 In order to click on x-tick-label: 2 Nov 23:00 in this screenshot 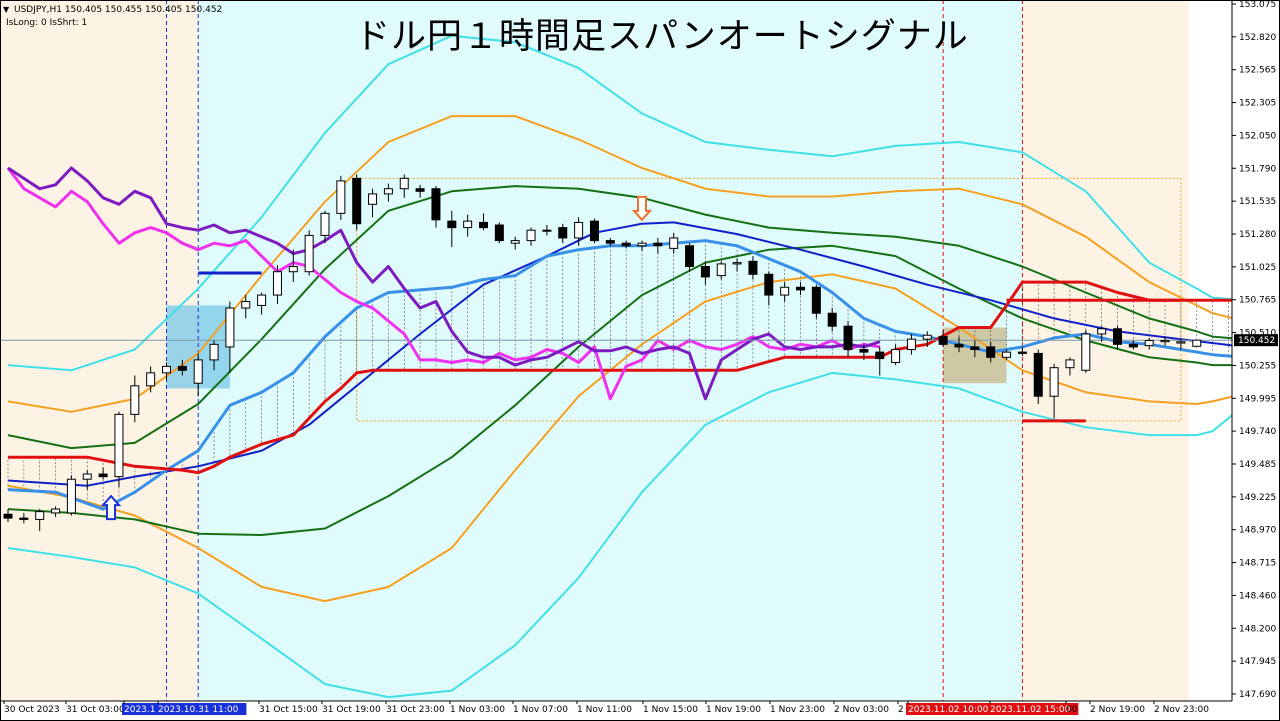, I will do `click(1181, 710)`.